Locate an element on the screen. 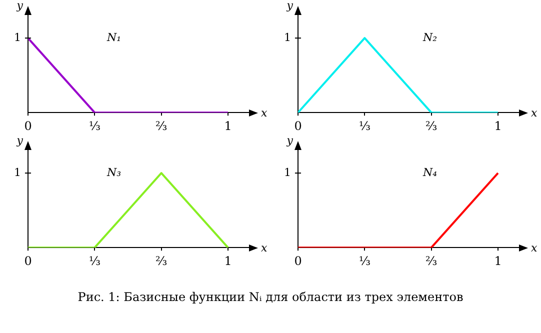  text: Рис. 1: Базисные функции Nᵢ для области из трех элементов is located at coordinates (270, 297).